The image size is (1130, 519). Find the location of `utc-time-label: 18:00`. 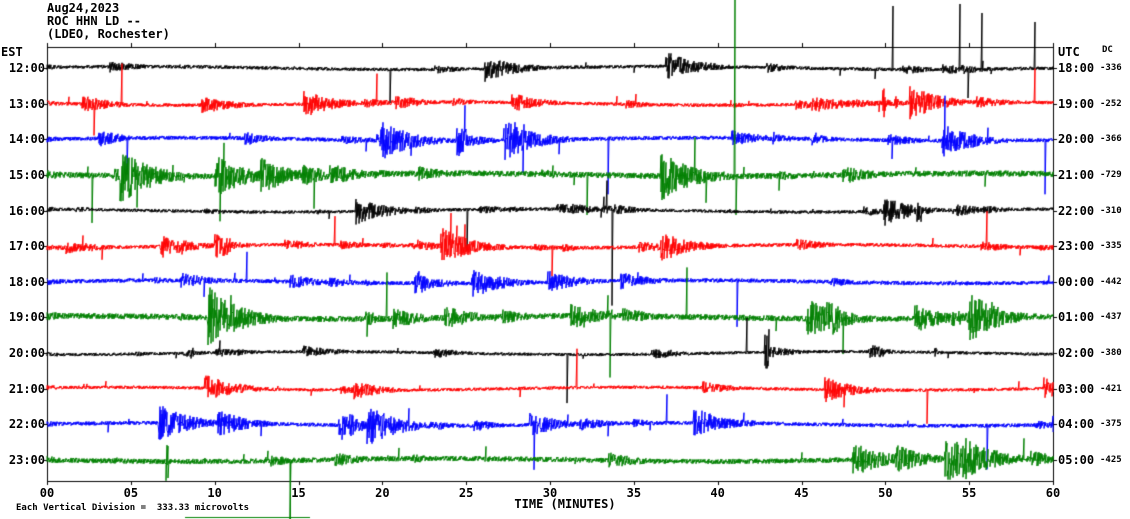

utc-time-label: 18:00 is located at coordinates (1076, 68).